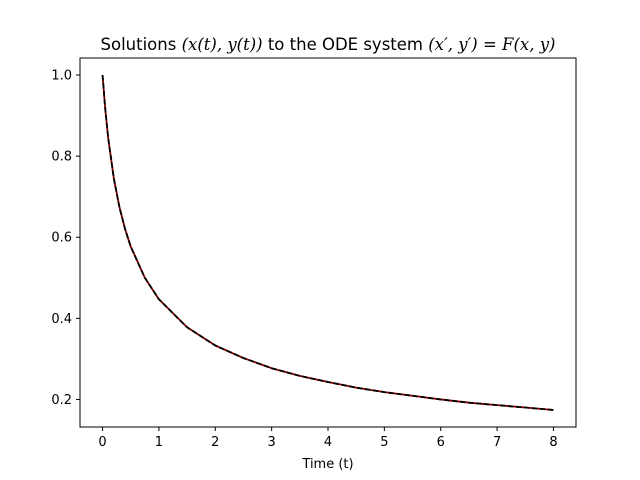 This screenshot has height=480, width=640. I want to click on y-tick-label: 0.6, so click(61, 238).